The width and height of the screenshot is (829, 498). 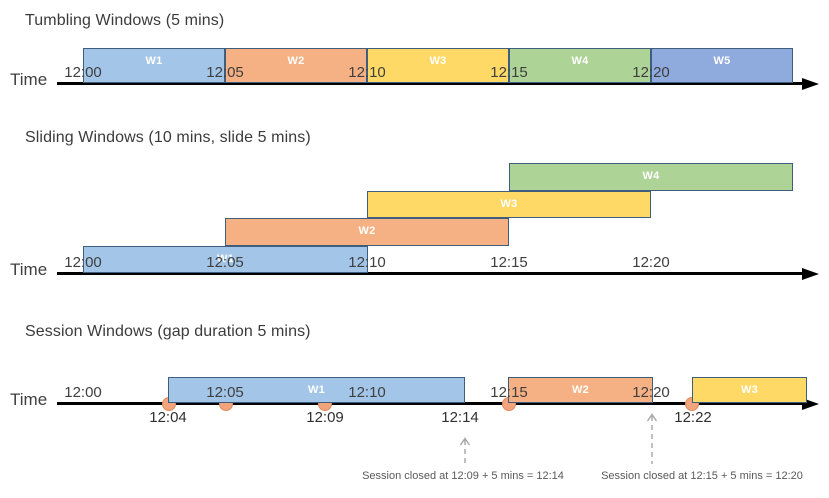 I want to click on event-time-label: 12:04, so click(x=168, y=417).